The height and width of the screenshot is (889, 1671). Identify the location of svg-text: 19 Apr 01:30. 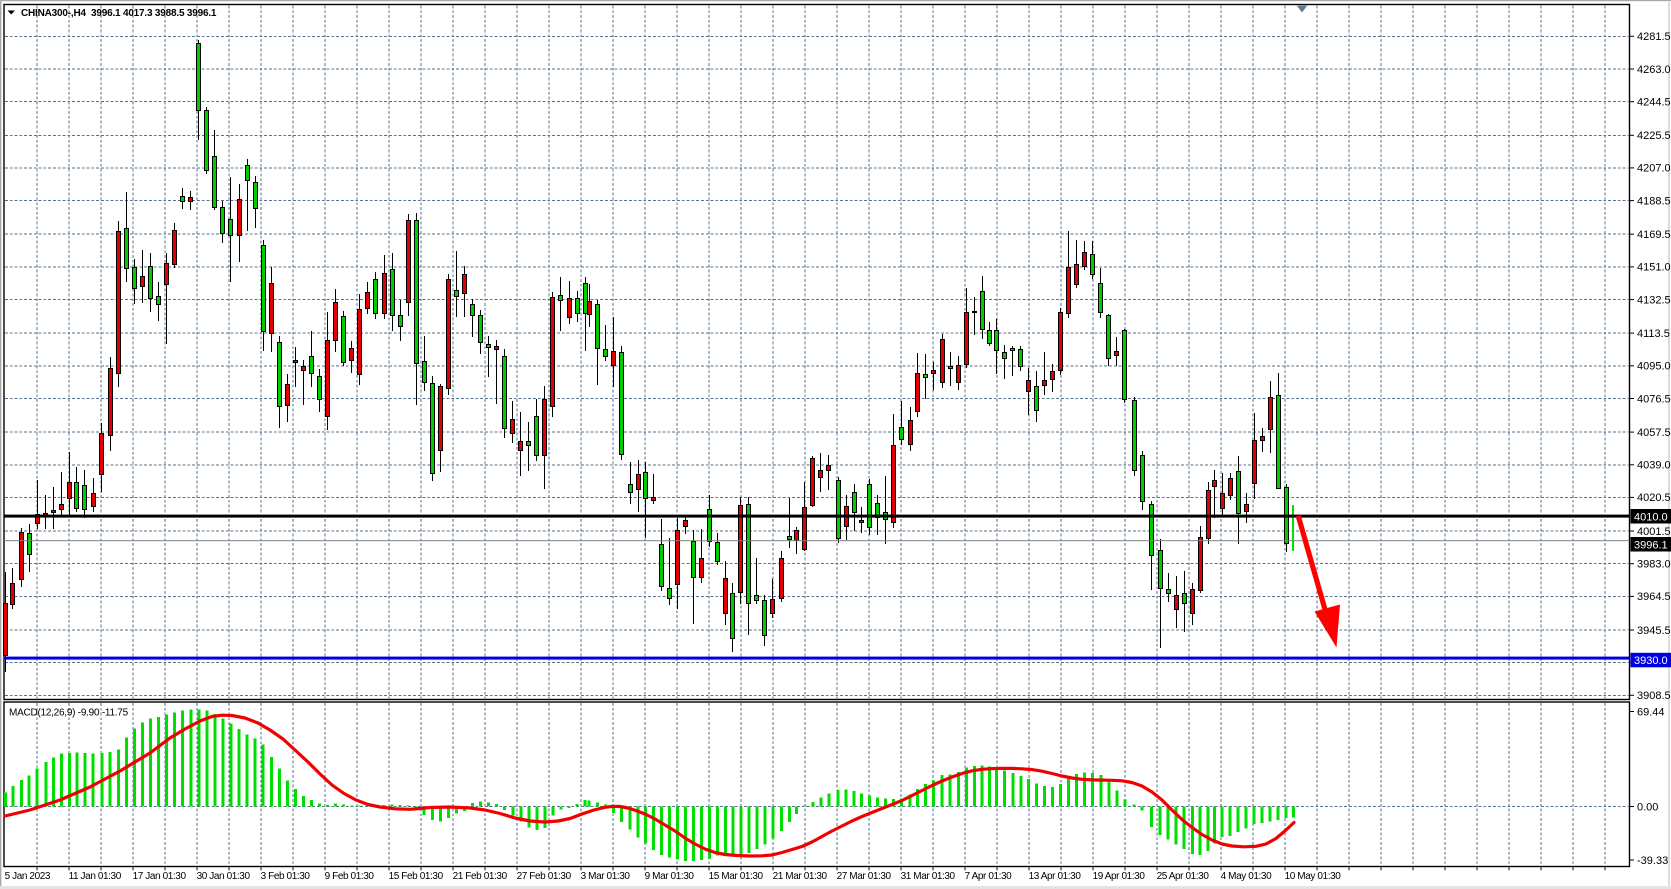
(1119, 876).